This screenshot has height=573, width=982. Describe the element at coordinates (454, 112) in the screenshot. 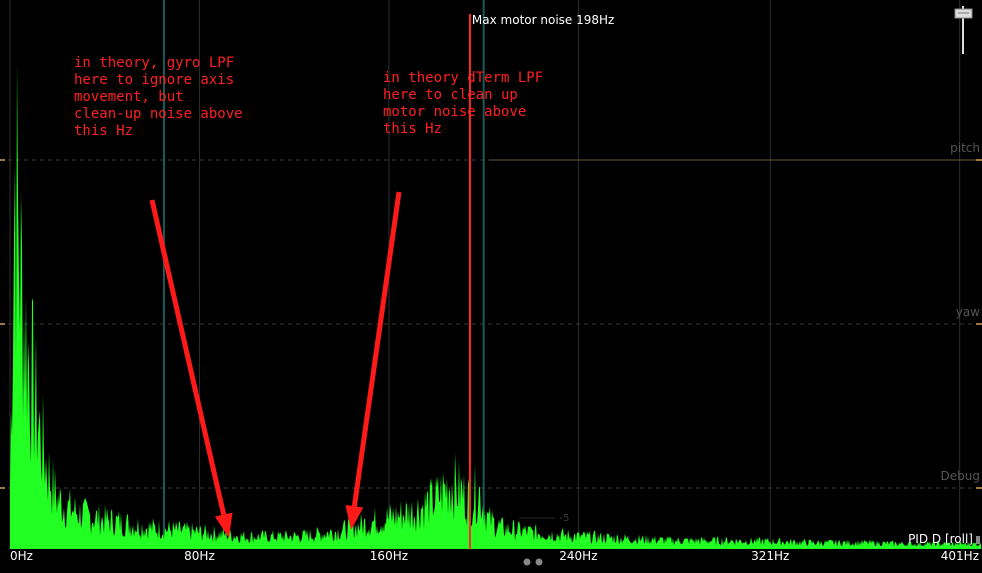

I see `annotation-line: motor noise above` at that location.